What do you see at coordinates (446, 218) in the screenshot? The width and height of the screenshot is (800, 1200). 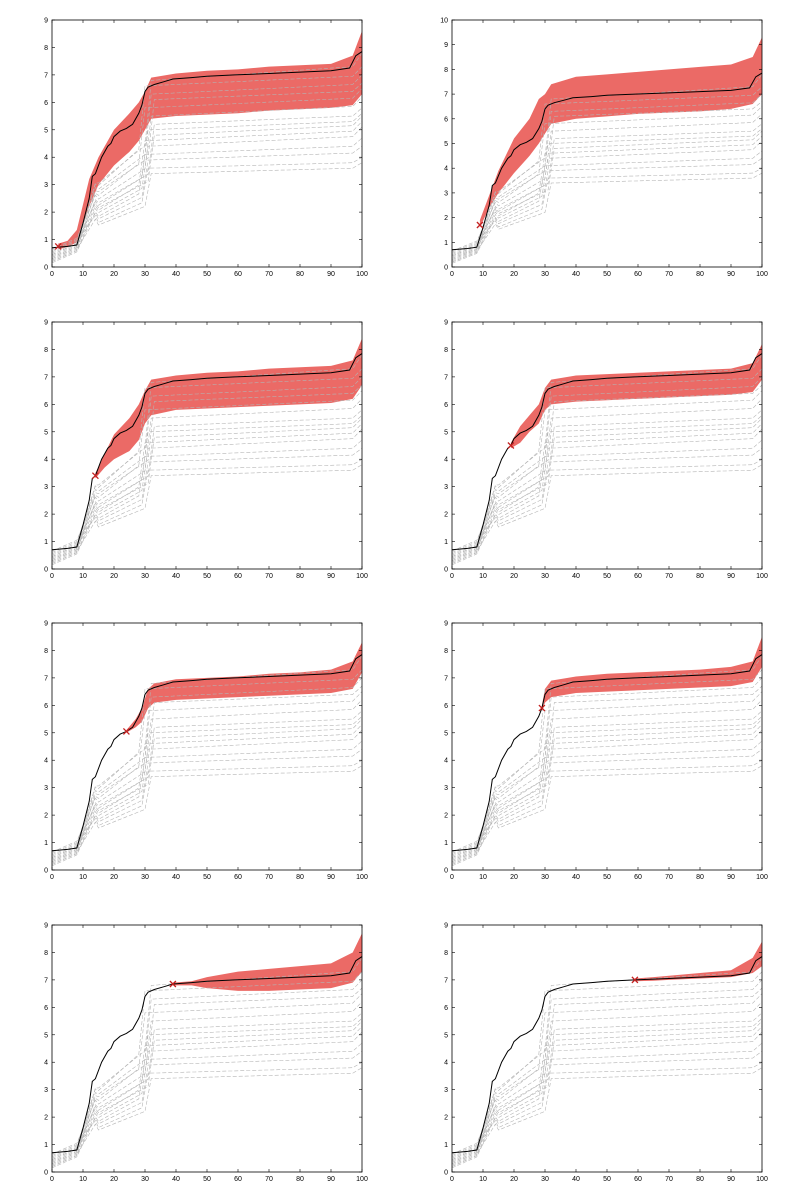 I see `y-tick-label: 2` at bounding box center [446, 218].